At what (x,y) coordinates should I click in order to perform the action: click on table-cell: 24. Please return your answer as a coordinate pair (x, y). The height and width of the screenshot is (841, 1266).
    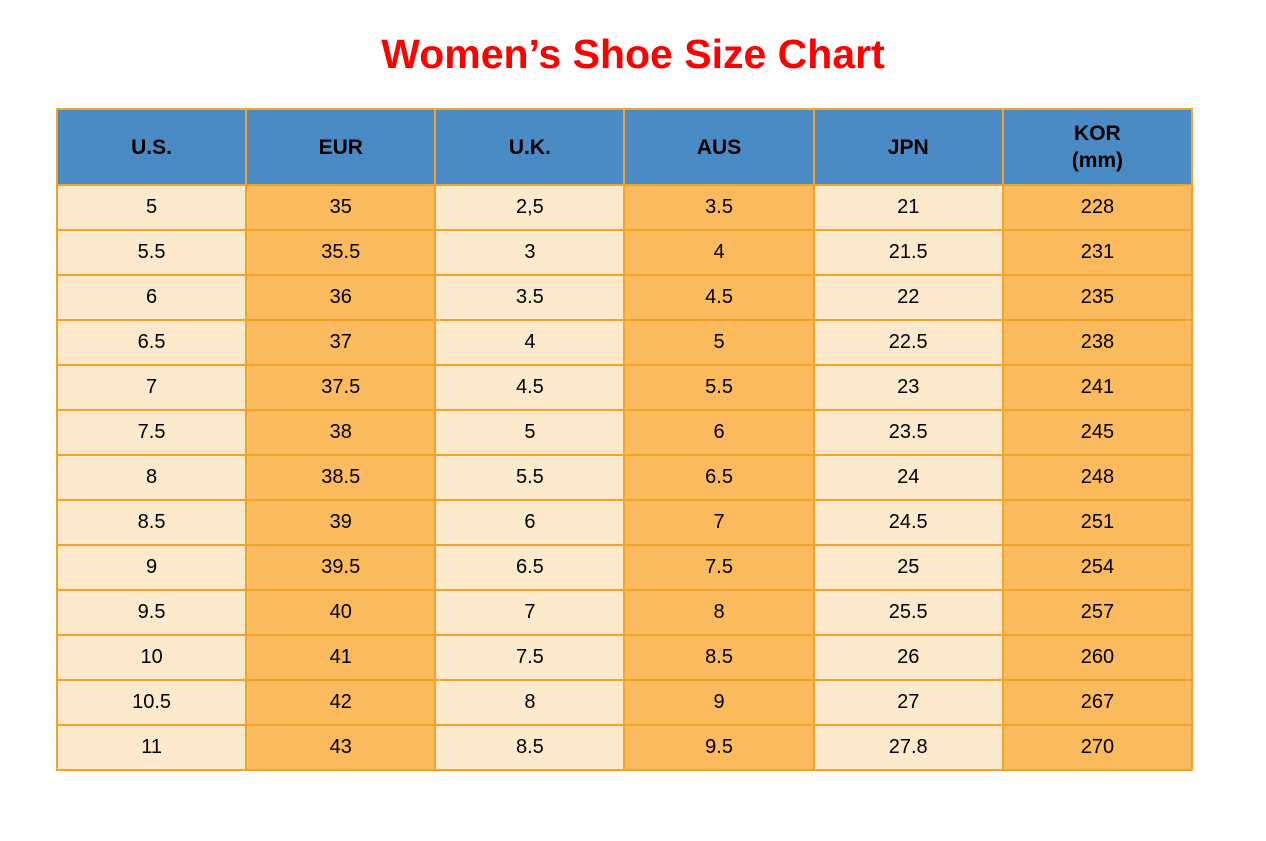
    Looking at the image, I should click on (908, 477).